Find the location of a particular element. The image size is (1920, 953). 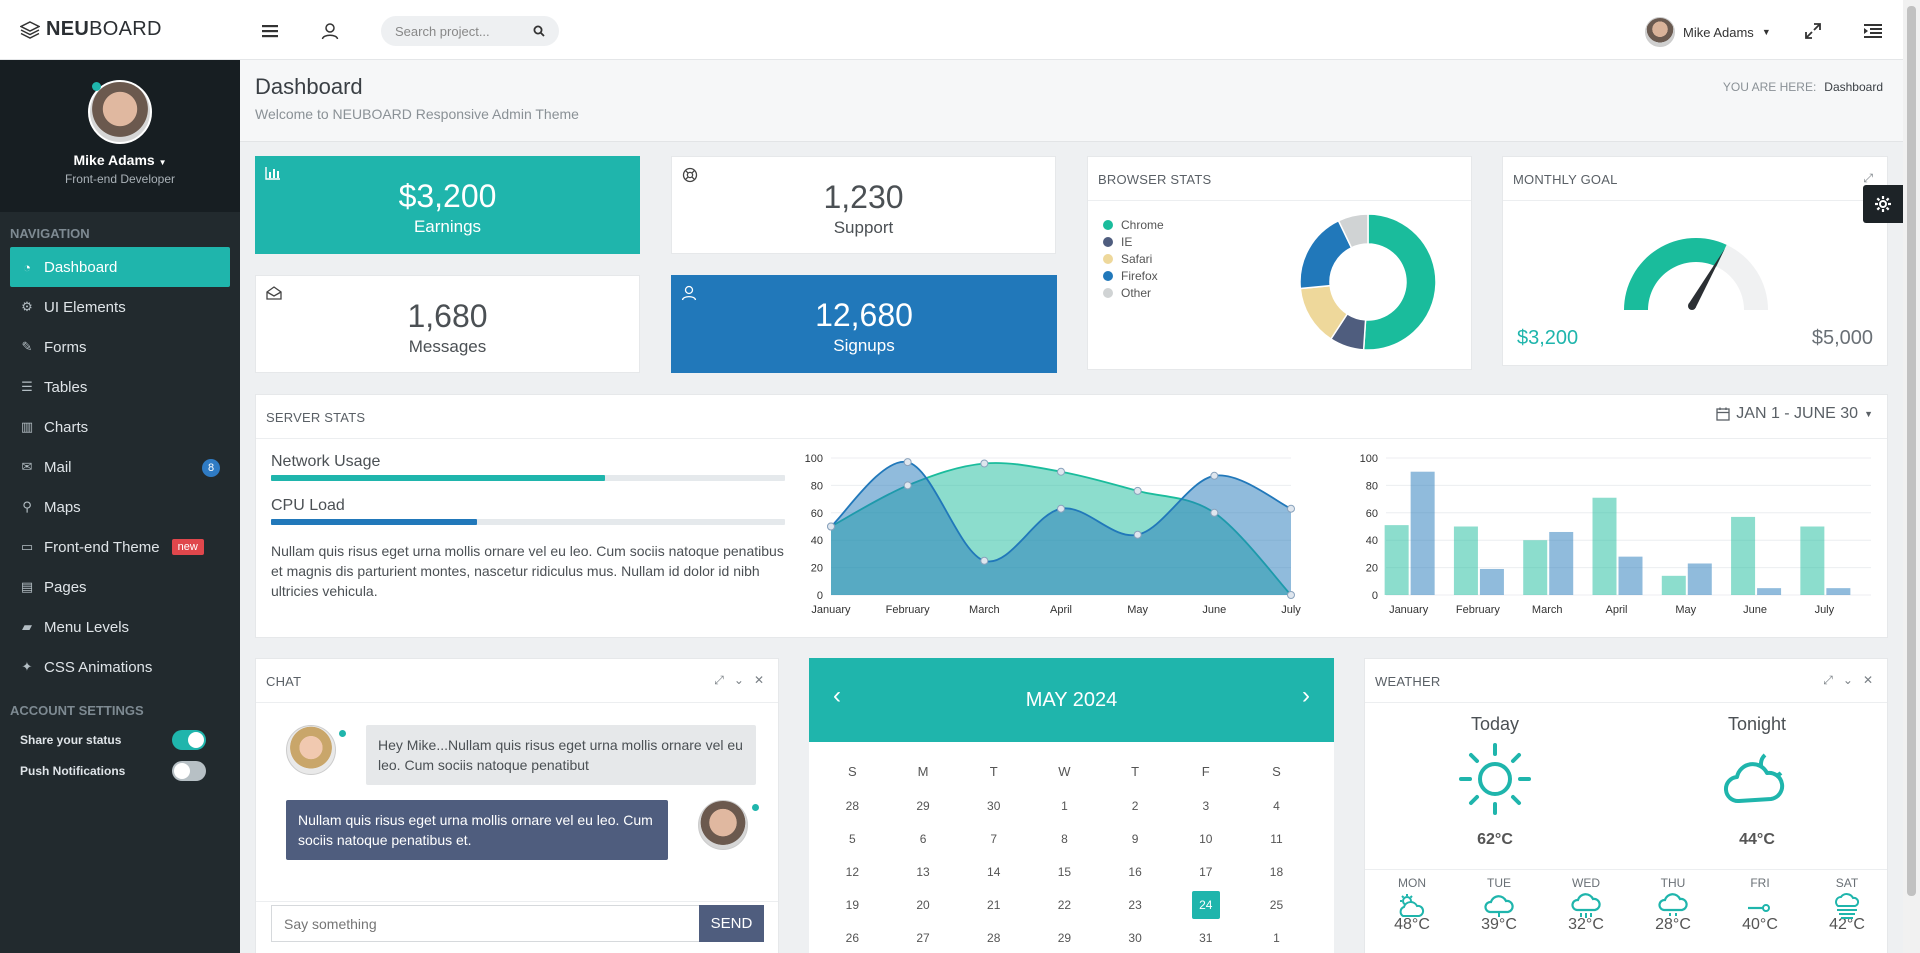

calendar-day: 23 is located at coordinates (1135, 904).